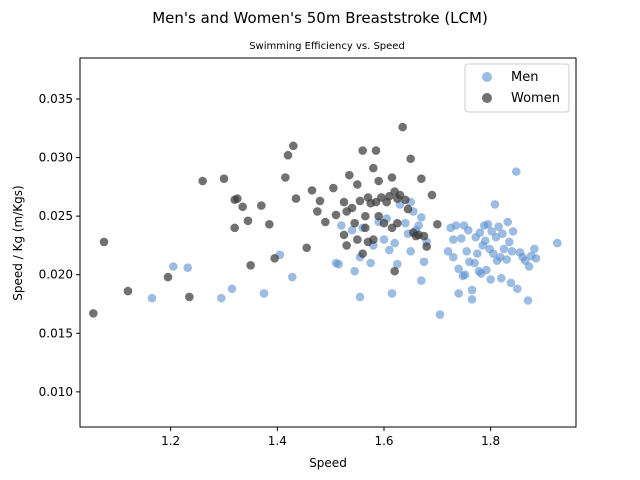 The height and width of the screenshot is (480, 640). What do you see at coordinates (18, 242) in the screenshot?
I see `y-axis-label: Speed / Kg (m/Kgs)` at bounding box center [18, 242].